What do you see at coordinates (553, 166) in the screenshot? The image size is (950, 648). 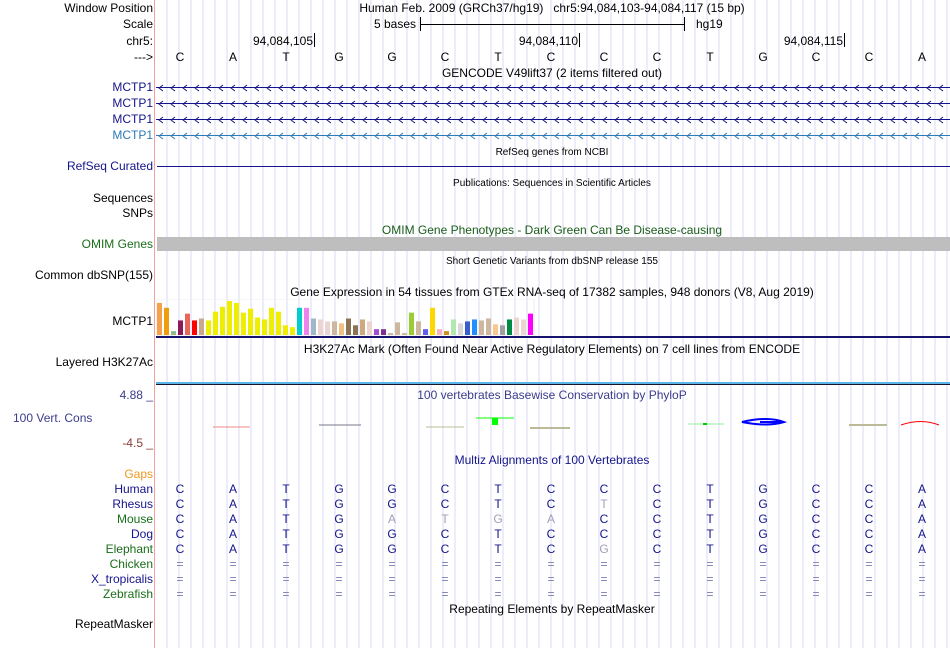 I see `refseq-gene-line` at bounding box center [553, 166].